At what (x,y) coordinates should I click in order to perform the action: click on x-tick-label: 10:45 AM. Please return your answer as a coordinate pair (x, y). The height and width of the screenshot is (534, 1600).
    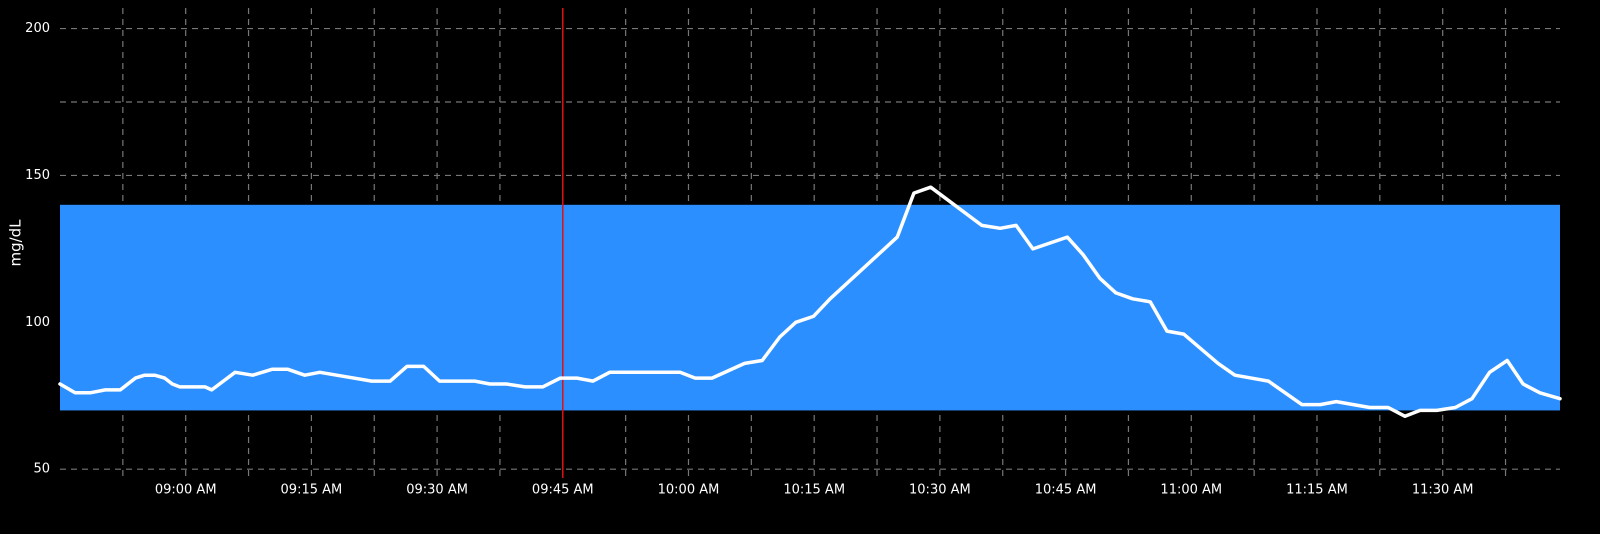
    Looking at the image, I should click on (1066, 490).